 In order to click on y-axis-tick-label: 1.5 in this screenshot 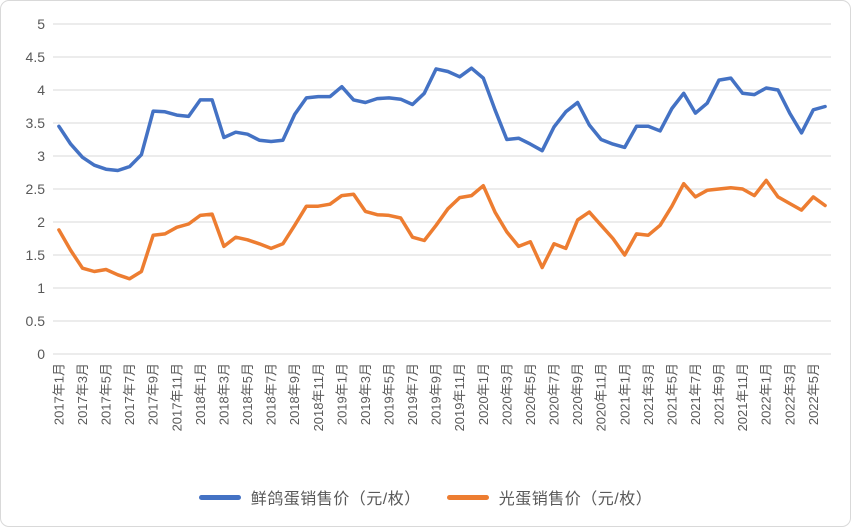, I will do `click(36, 255)`.